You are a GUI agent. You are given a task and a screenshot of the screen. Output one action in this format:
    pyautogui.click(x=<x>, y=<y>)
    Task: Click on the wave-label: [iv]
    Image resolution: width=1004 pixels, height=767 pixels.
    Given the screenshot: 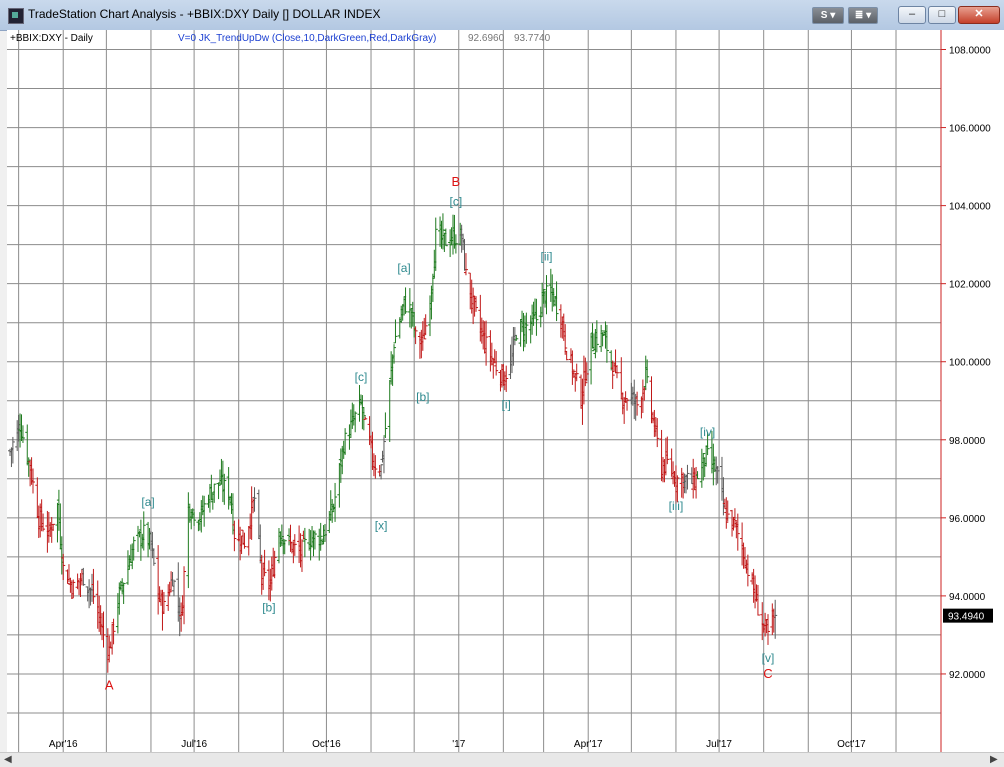 What is the action you would take?
    pyautogui.click(x=707, y=432)
    